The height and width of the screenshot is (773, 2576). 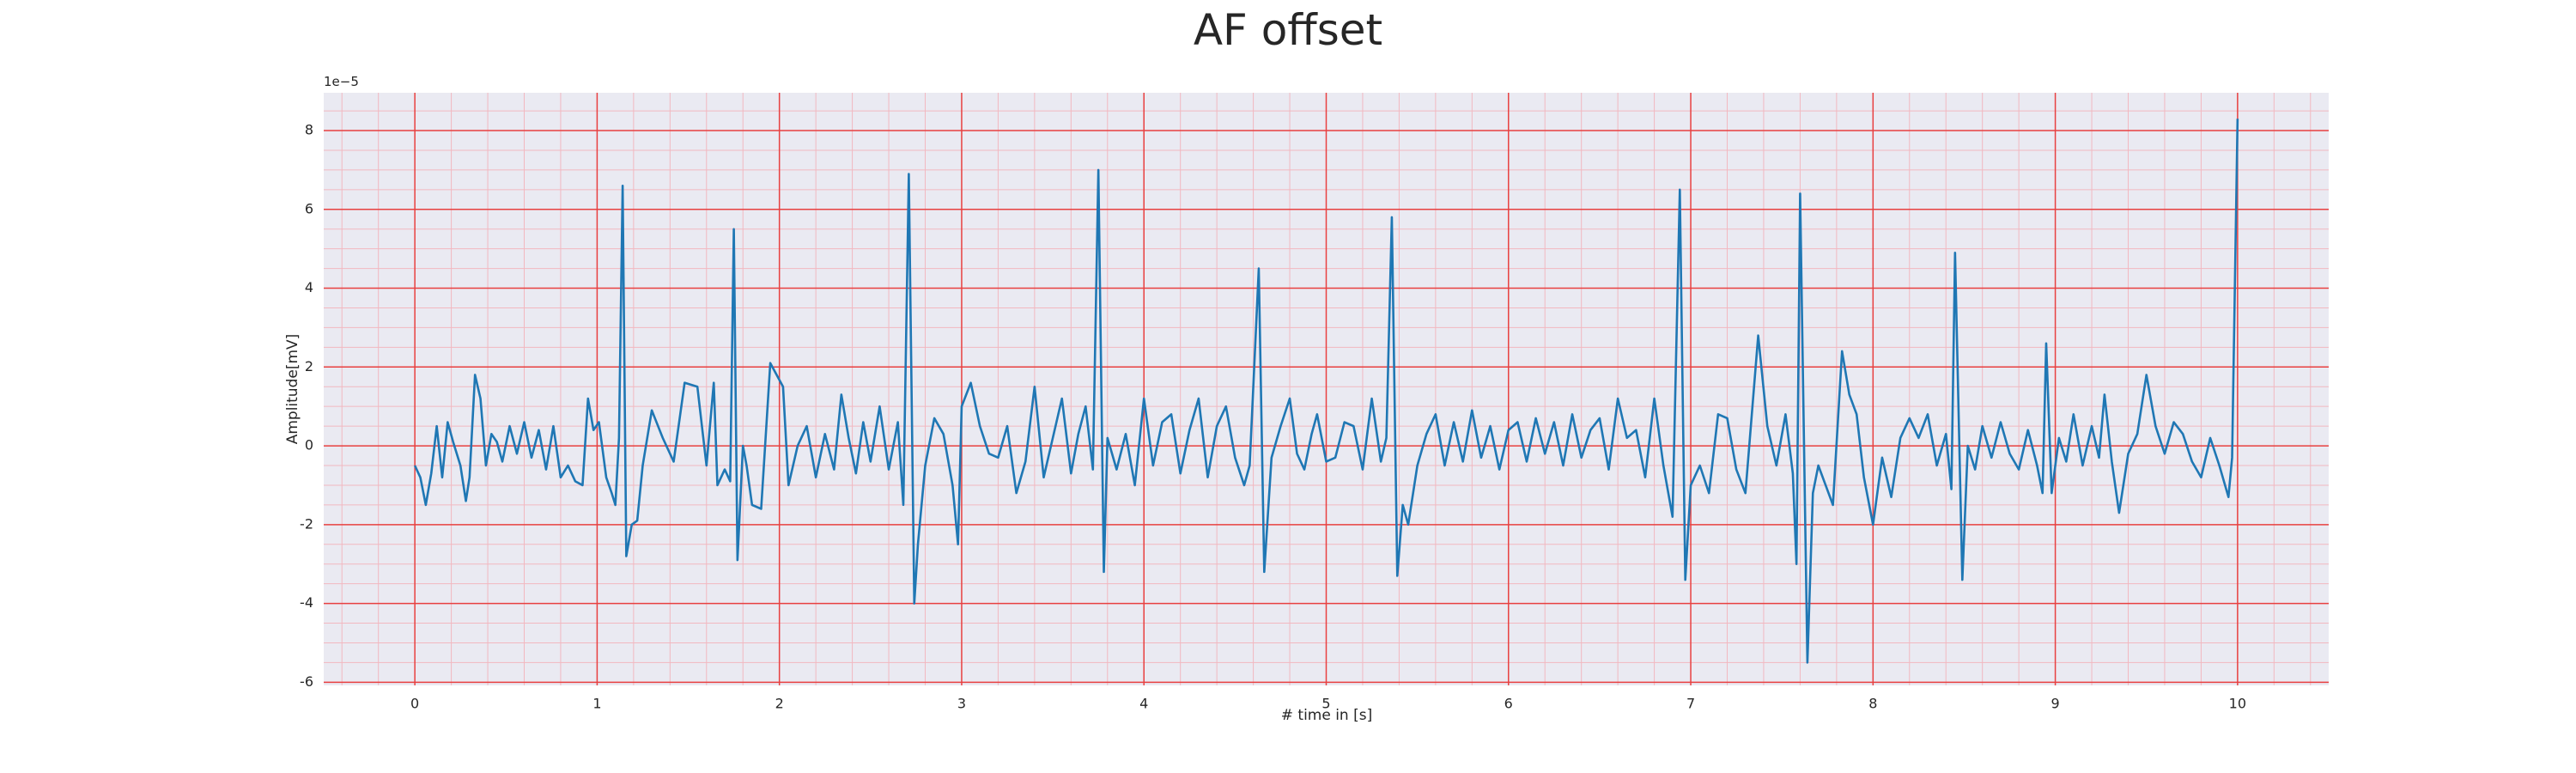 I want to click on y-tick-label: 4, so click(x=309, y=287).